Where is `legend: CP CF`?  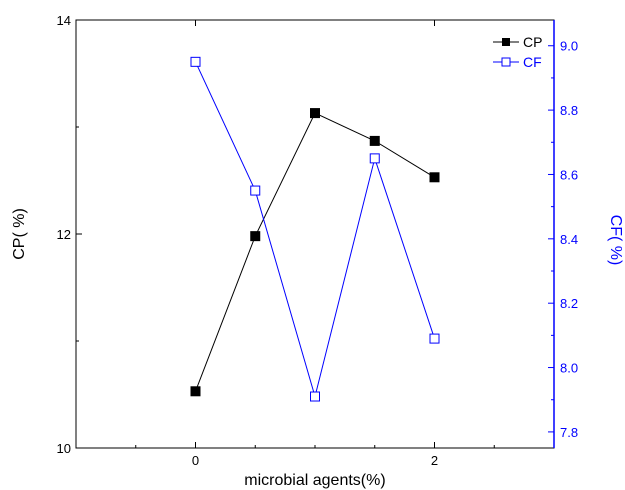
legend: CP CF is located at coordinates (517, 52).